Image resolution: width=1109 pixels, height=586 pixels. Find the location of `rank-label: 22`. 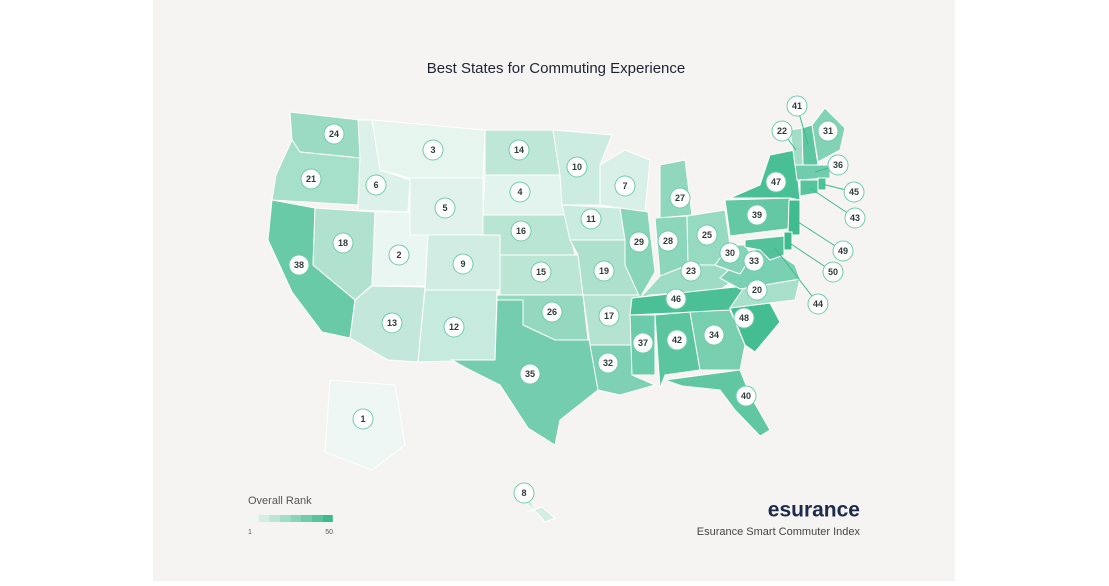

rank-label: 22 is located at coordinates (782, 131).